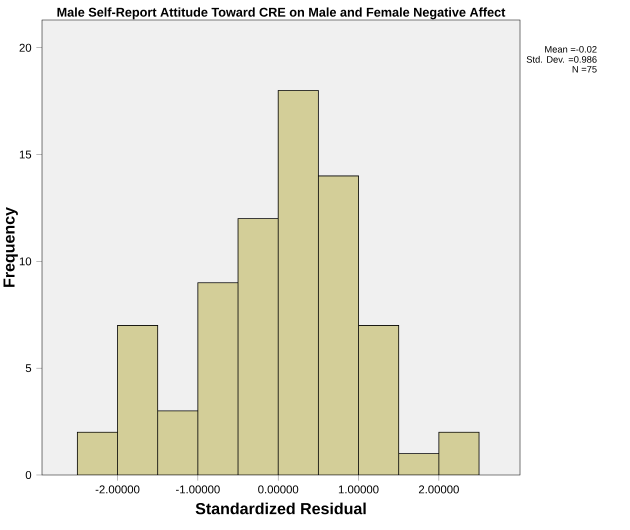 This screenshot has width=630, height=530. Describe the element at coordinates (278, 489) in the screenshot. I see `x-tick-label: 0.00000` at that location.